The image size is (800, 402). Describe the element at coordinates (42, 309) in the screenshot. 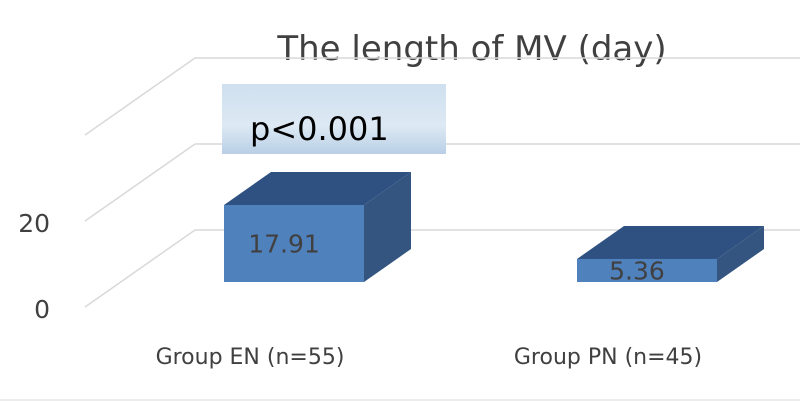

I see `y-tick-label: 0` at that location.